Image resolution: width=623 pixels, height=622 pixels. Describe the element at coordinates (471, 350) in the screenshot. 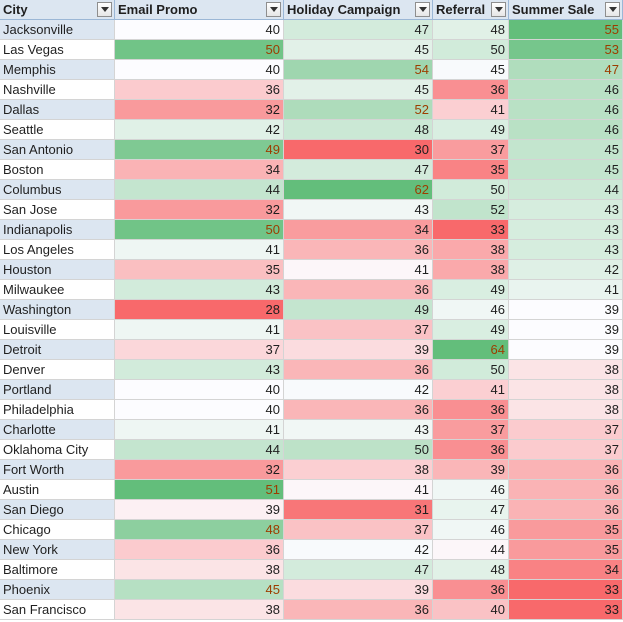

I see `value-cell: 64` at that location.